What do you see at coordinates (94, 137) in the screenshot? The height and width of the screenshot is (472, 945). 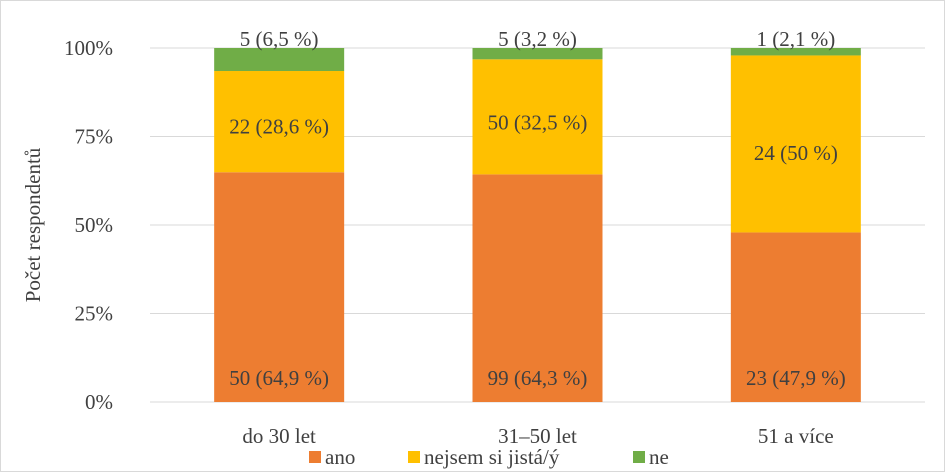 I see `y-tick-label: 75%` at bounding box center [94, 137].